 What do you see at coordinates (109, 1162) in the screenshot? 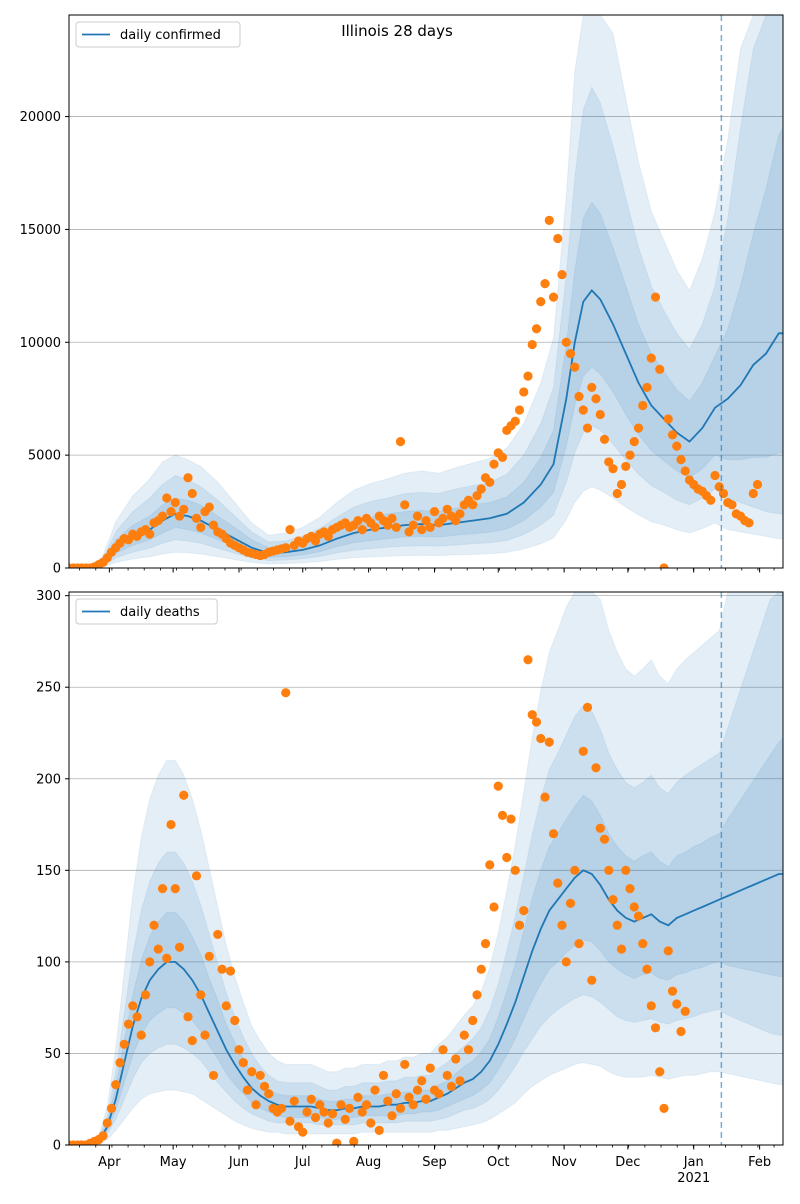
I see `x-tick-label: Apr` at bounding box center [109, 1162].